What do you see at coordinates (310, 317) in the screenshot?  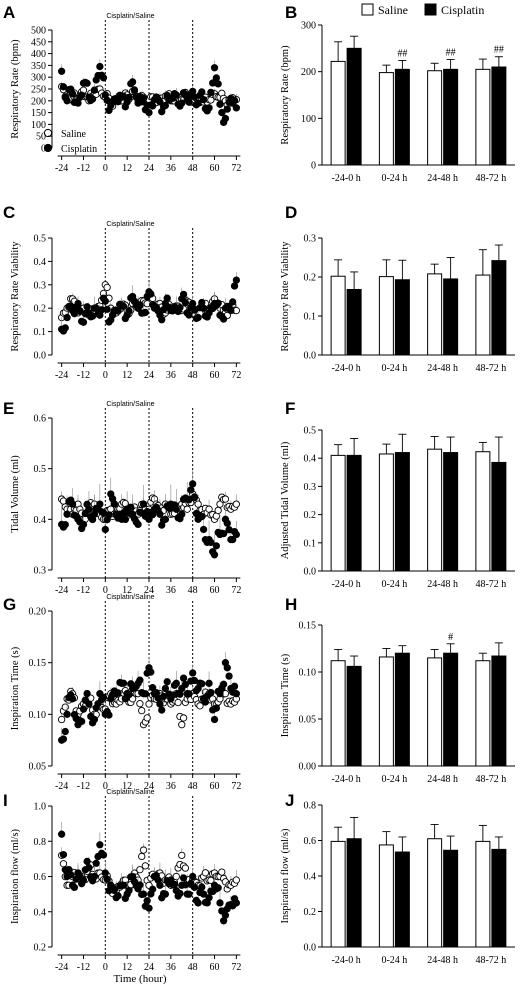 I see `y-tick-label: 0.1` at bounding box center [310, 317].